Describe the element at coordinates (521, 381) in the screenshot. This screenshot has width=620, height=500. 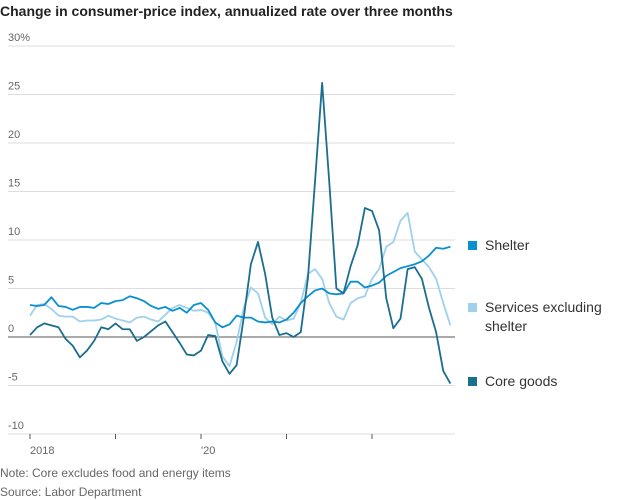
I see `legend-label: Core goods` at that location.